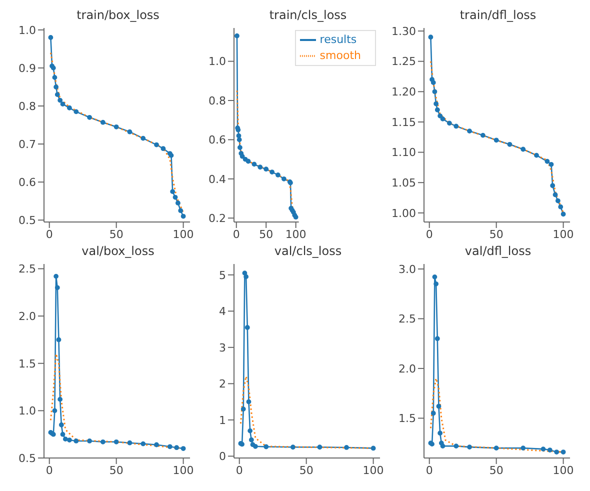 This screenshot has width=590, height=491. I want to click on y-tick-label: 1.05, so click(404, 183).